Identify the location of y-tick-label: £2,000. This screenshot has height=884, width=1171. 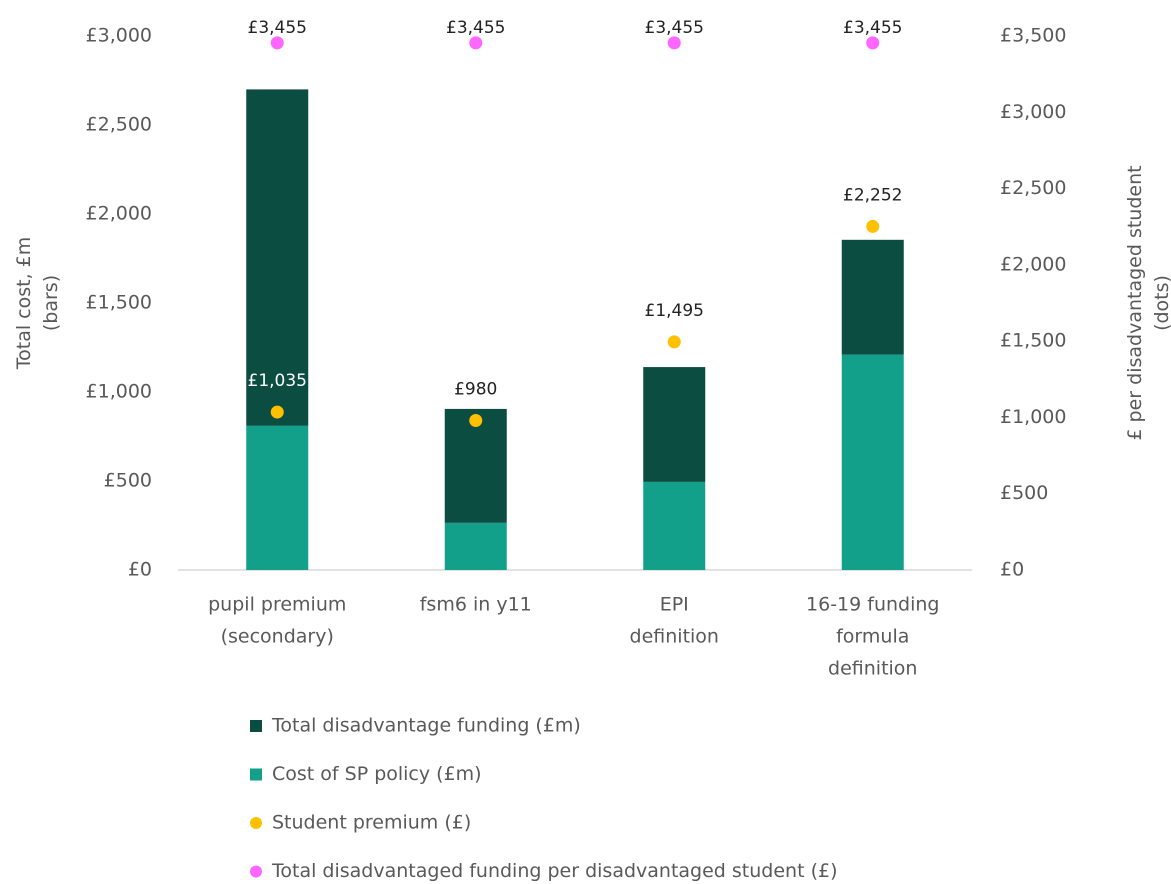
(119, 214).